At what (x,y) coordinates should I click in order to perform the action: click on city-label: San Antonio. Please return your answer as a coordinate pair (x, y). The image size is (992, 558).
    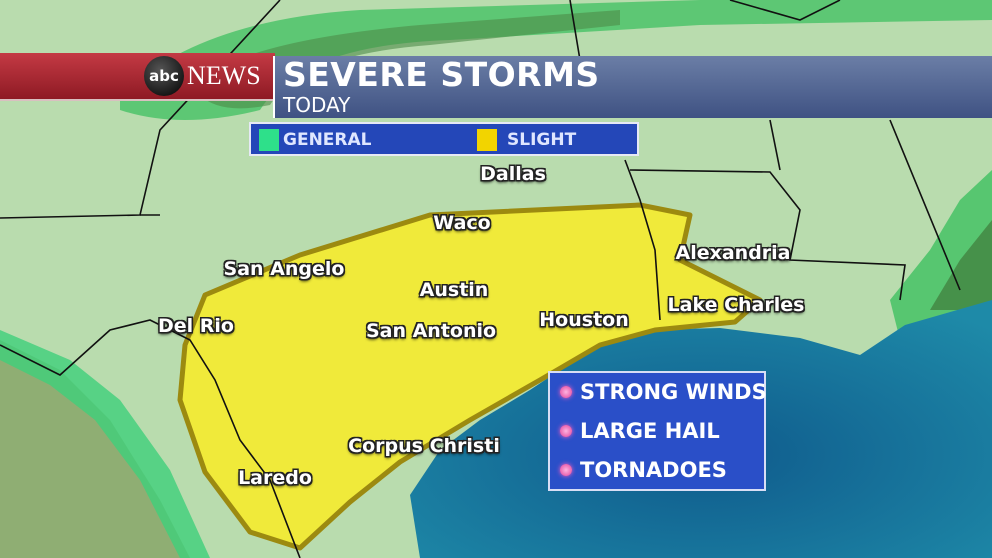
    Looking at the image, I should click on (431, 331).